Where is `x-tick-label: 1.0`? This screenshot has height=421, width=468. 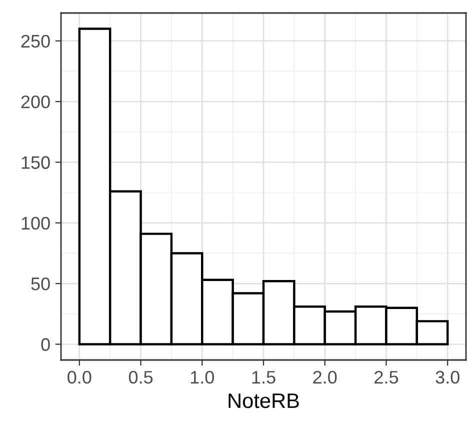
x-tick-label: 1.0 is located at coordinates (202, 377).